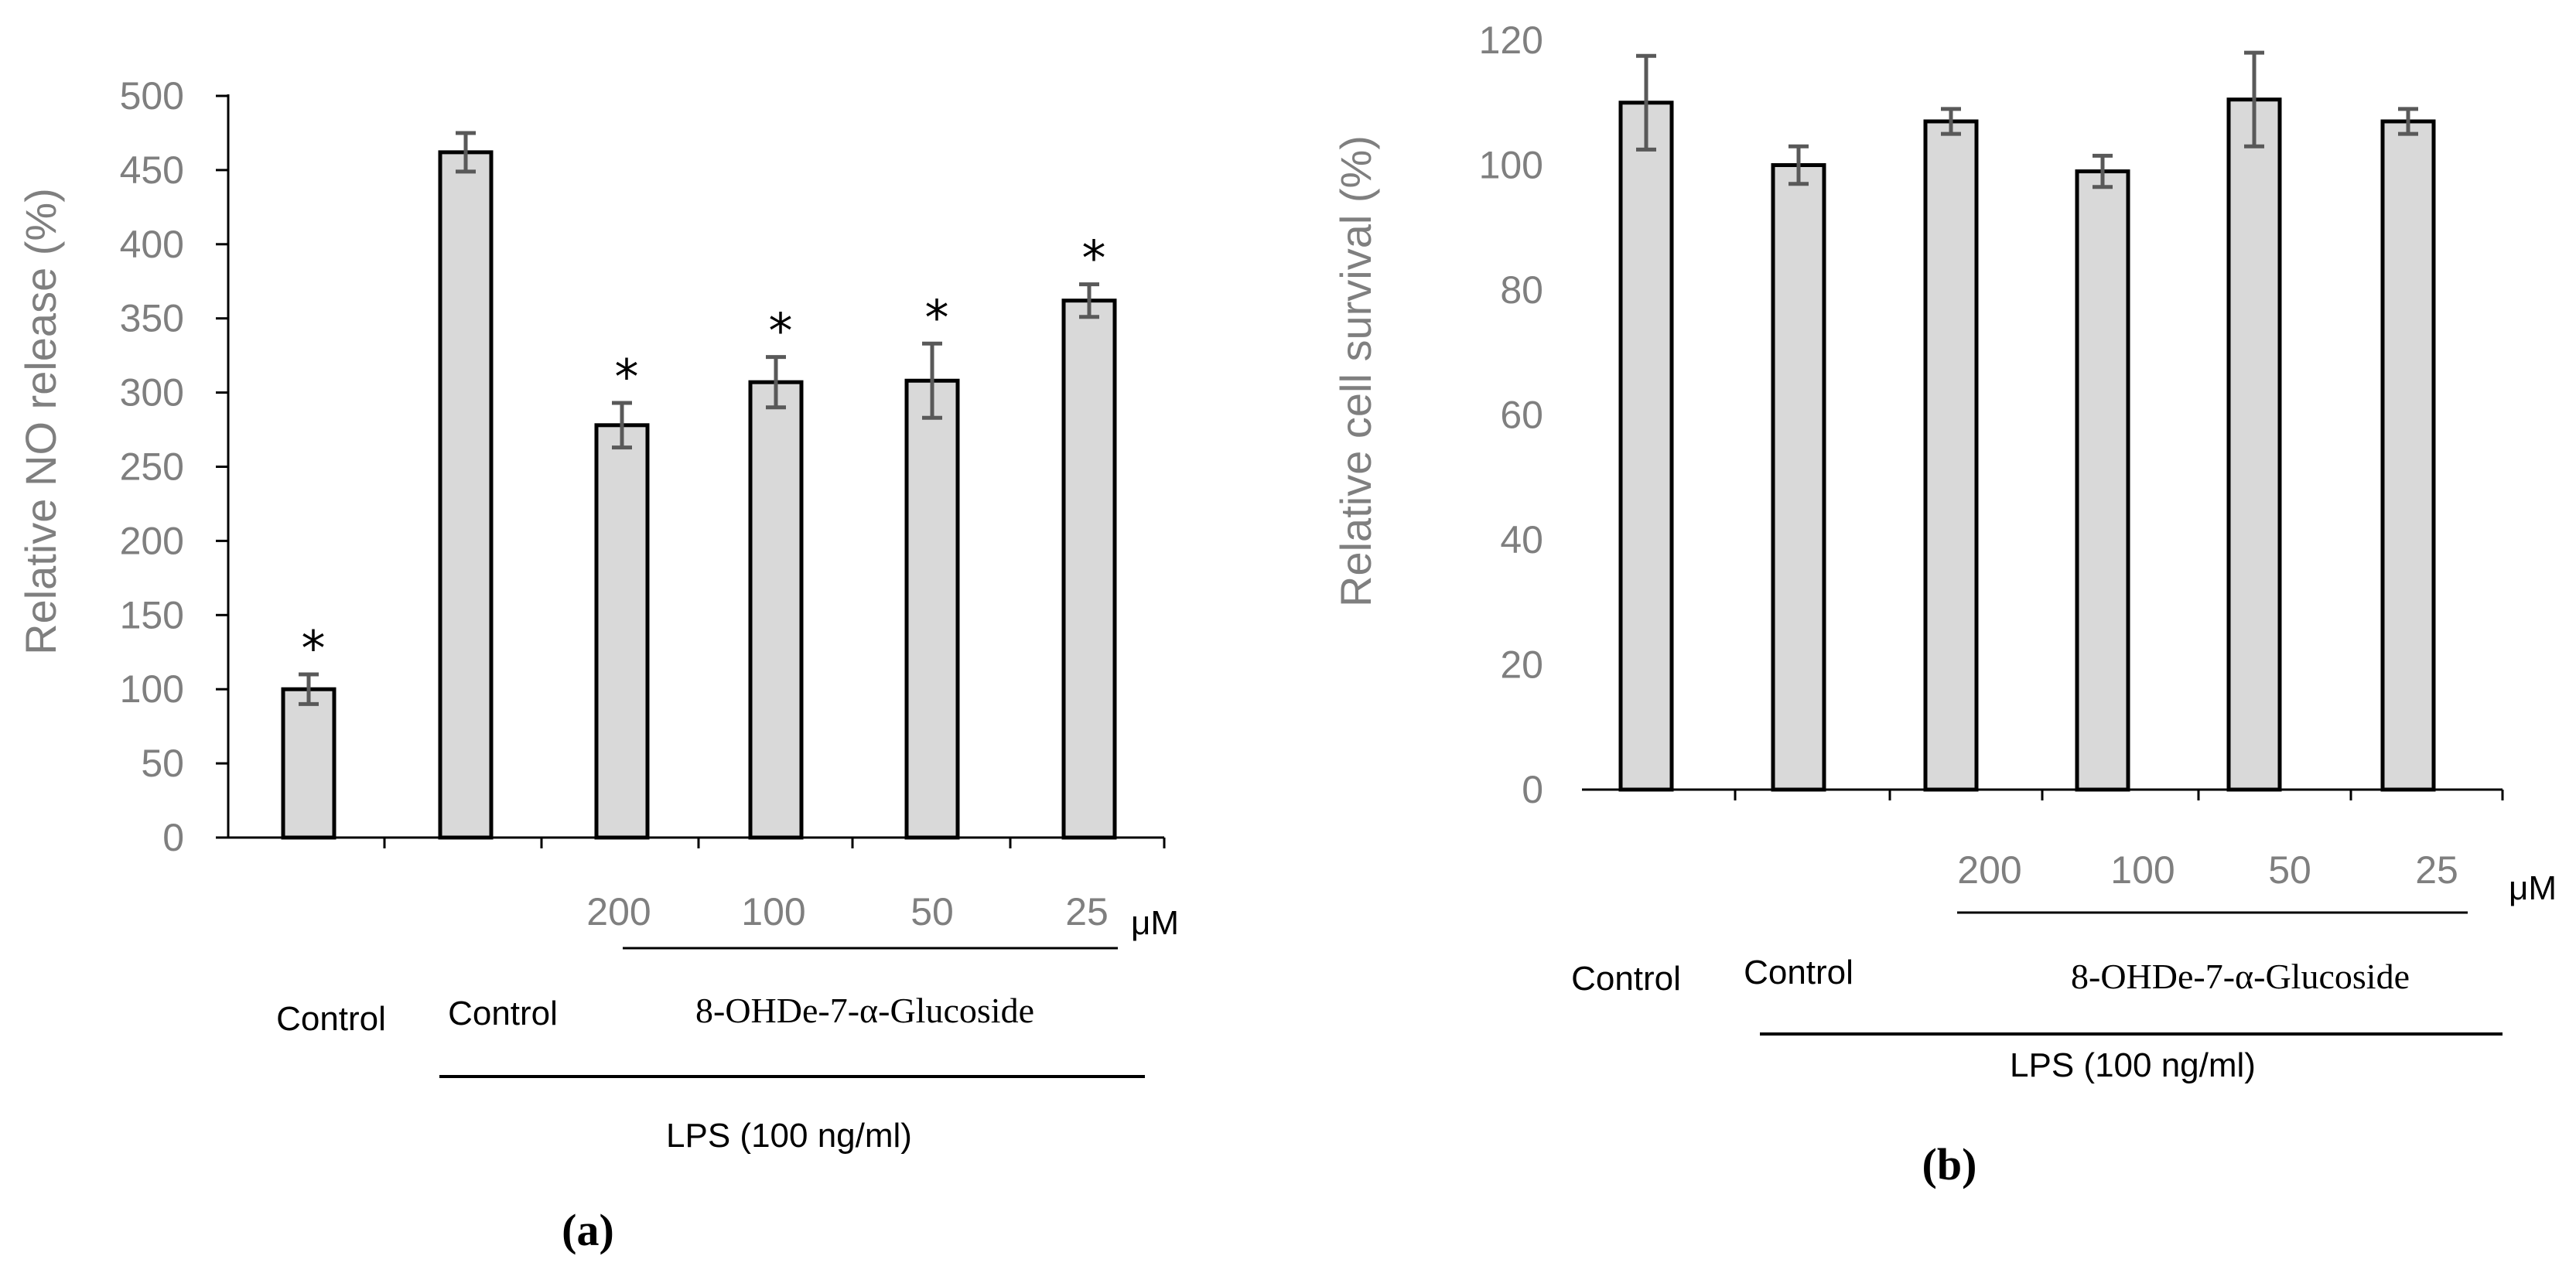 This screenshot has height=1266, width=2576. Describe the element at coordinates (1521, 415) in the screenshot. I see `y-tick-label: 60` at that location.